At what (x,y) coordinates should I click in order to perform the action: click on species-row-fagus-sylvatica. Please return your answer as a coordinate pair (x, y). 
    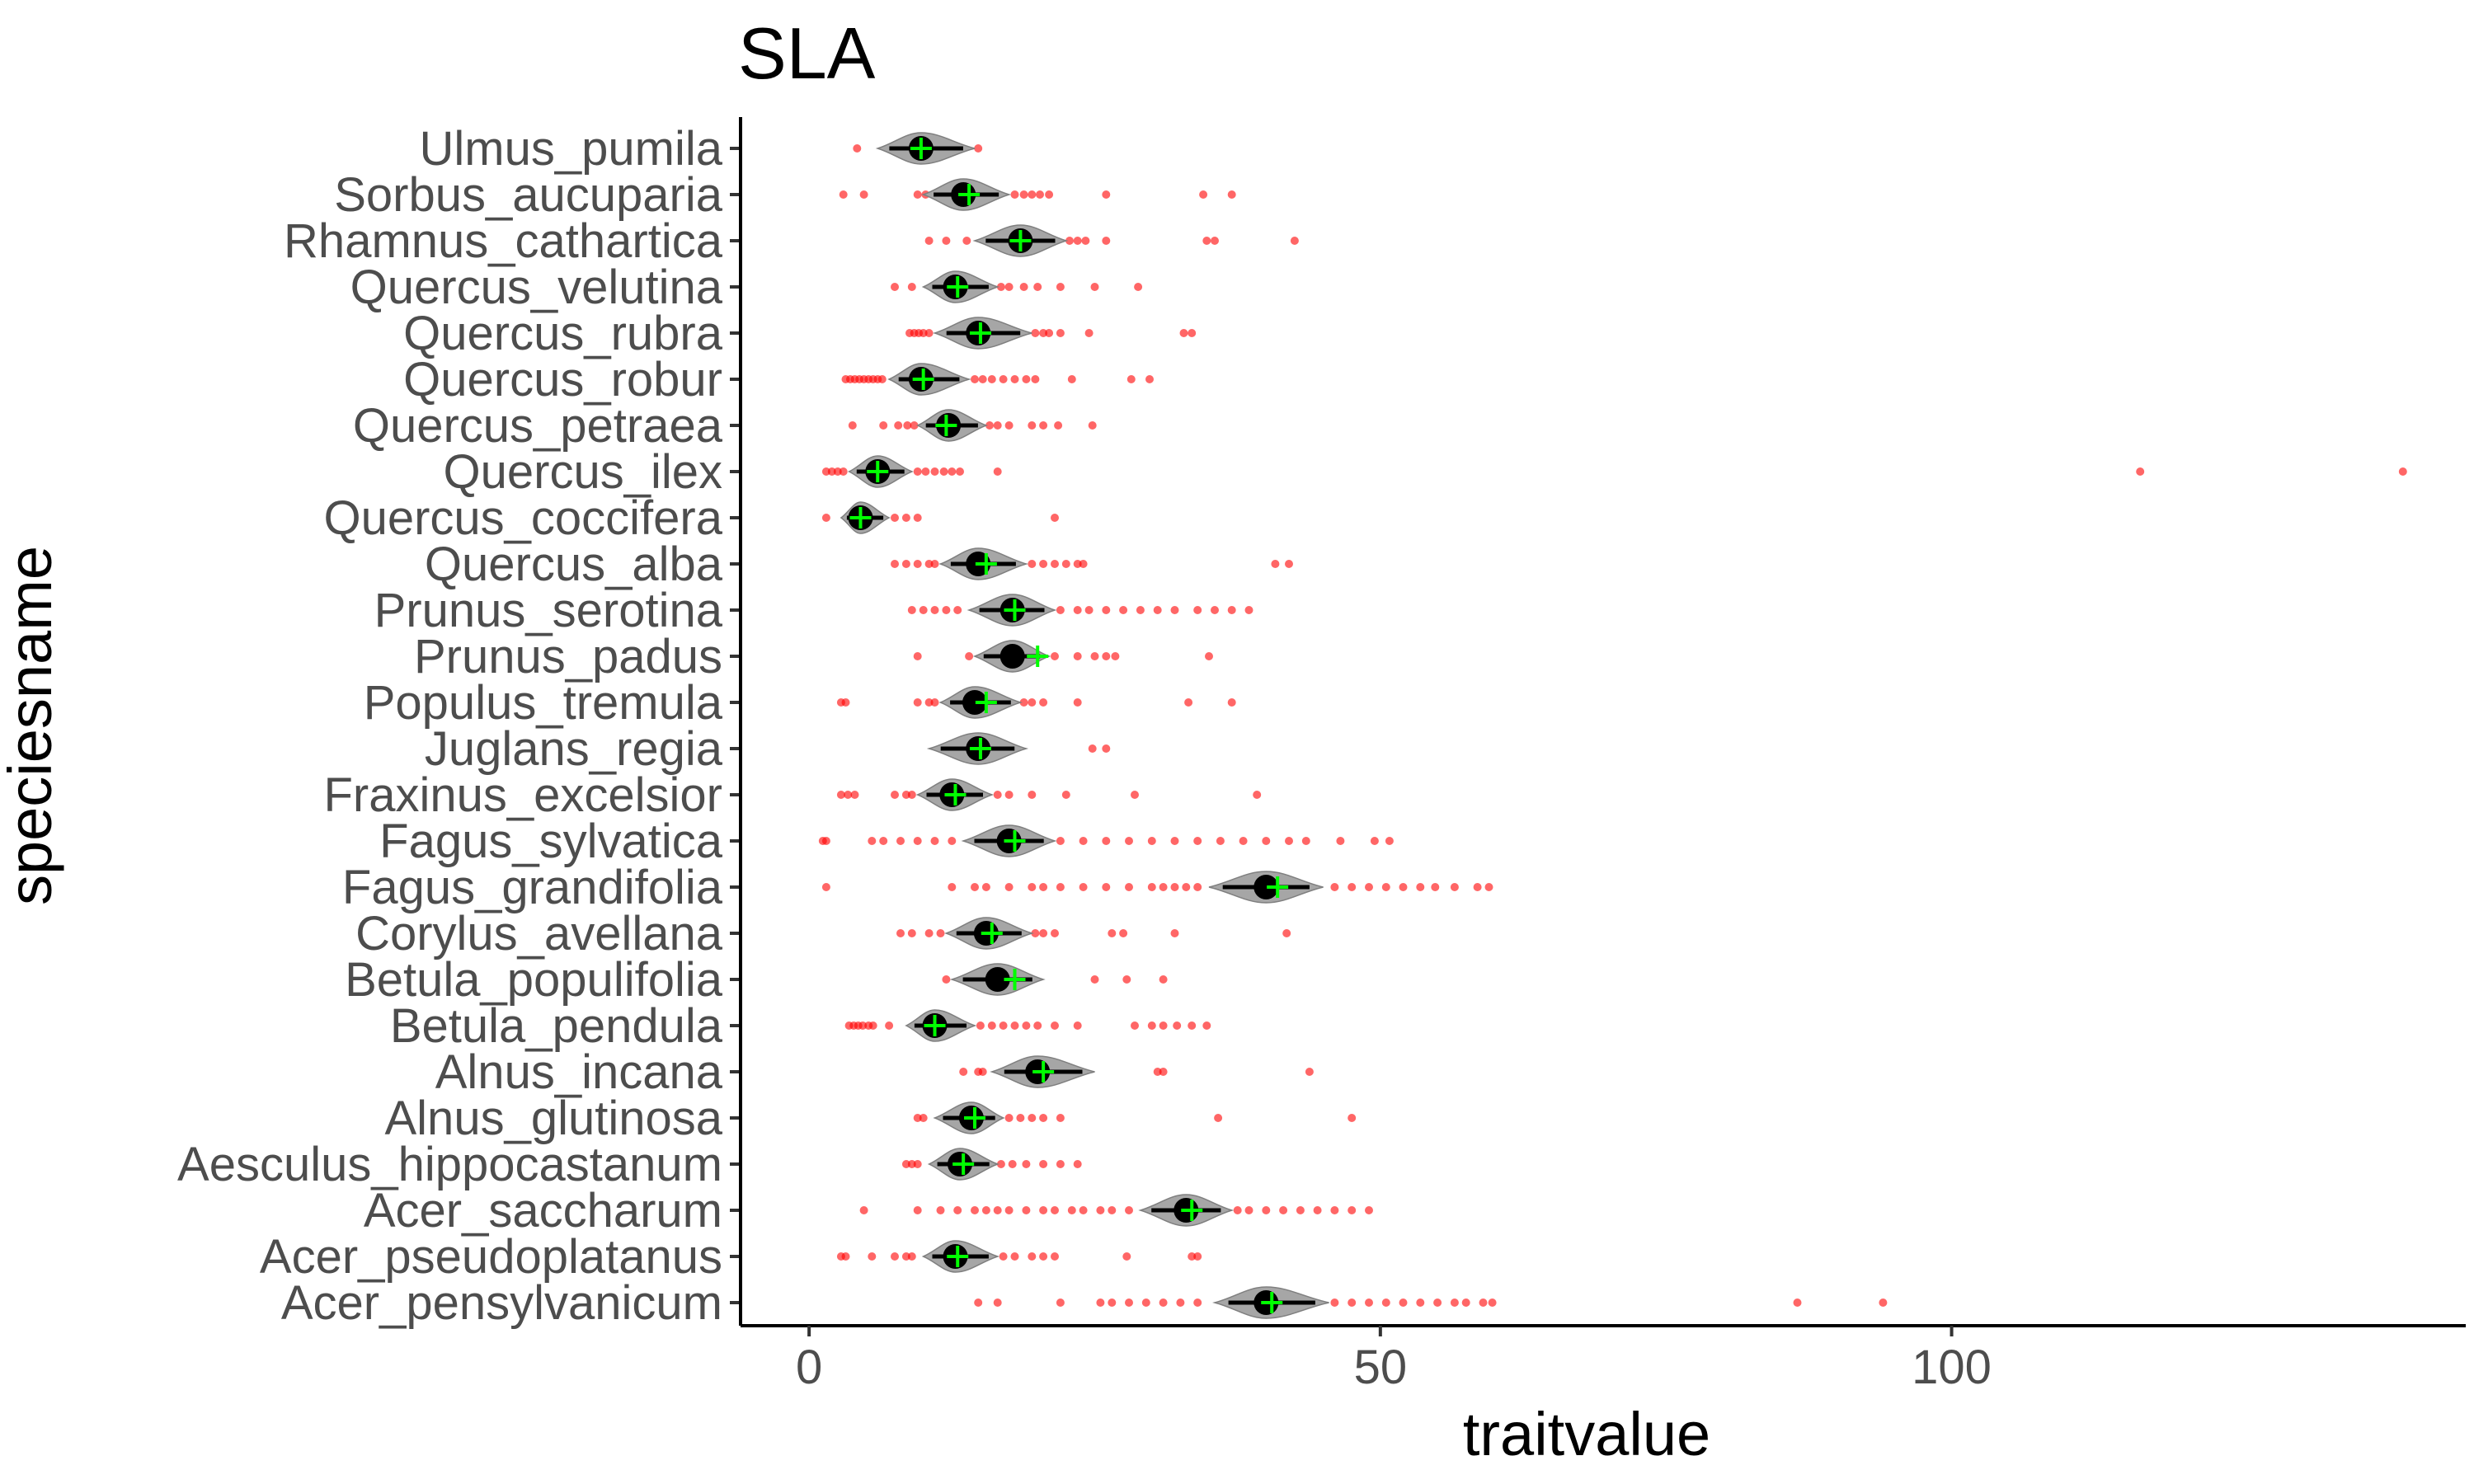
    Looking at the image, I should click on (1106, 840).